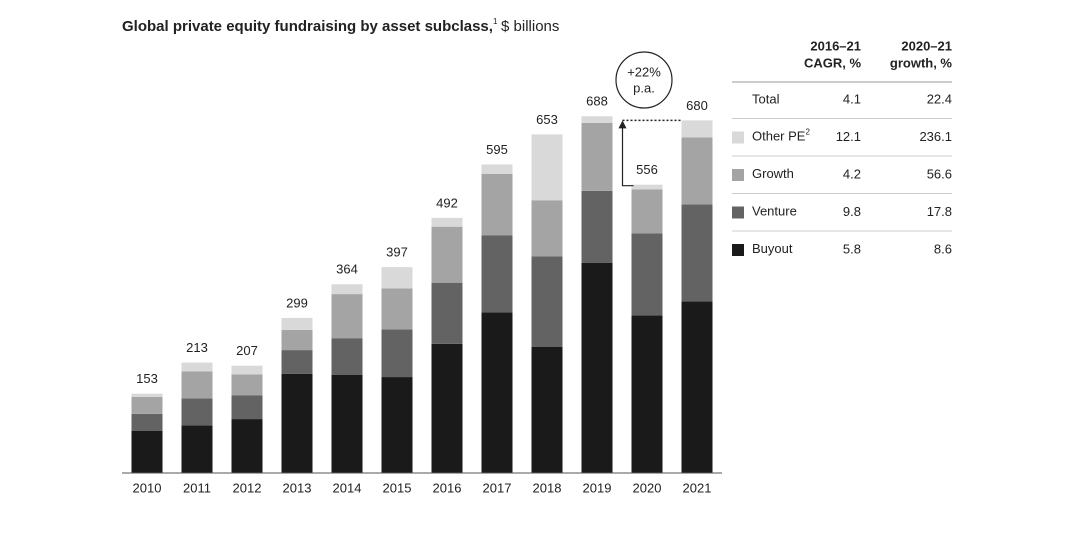 The width and height of the screenshot is (1066, 535). I want to click on total-label: 595, so click(497, 149).